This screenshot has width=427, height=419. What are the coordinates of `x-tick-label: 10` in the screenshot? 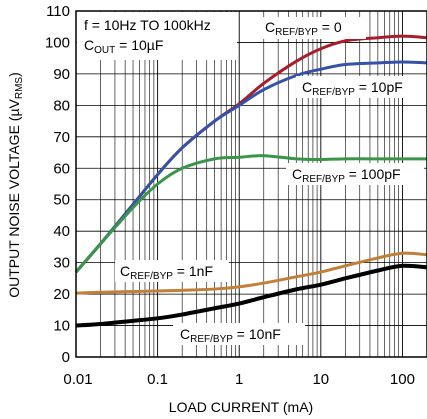 It's located at (320, 379).